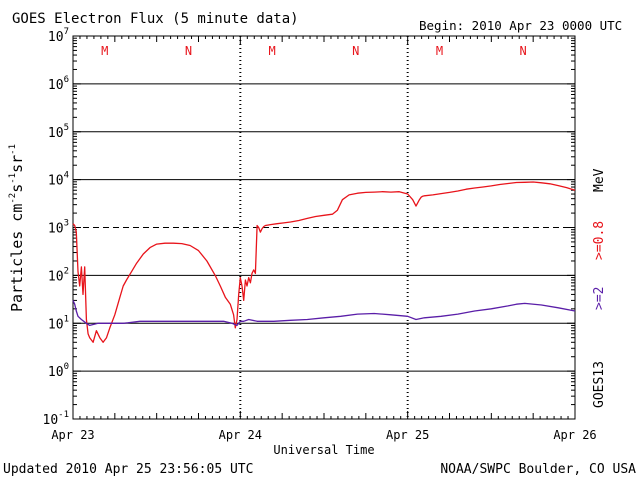 The width and height of the screenshot is (640, 480). Describe the element at coordinates (574, 435) in the screenshot. I see `x-tick-label: Apr 26` at that location.